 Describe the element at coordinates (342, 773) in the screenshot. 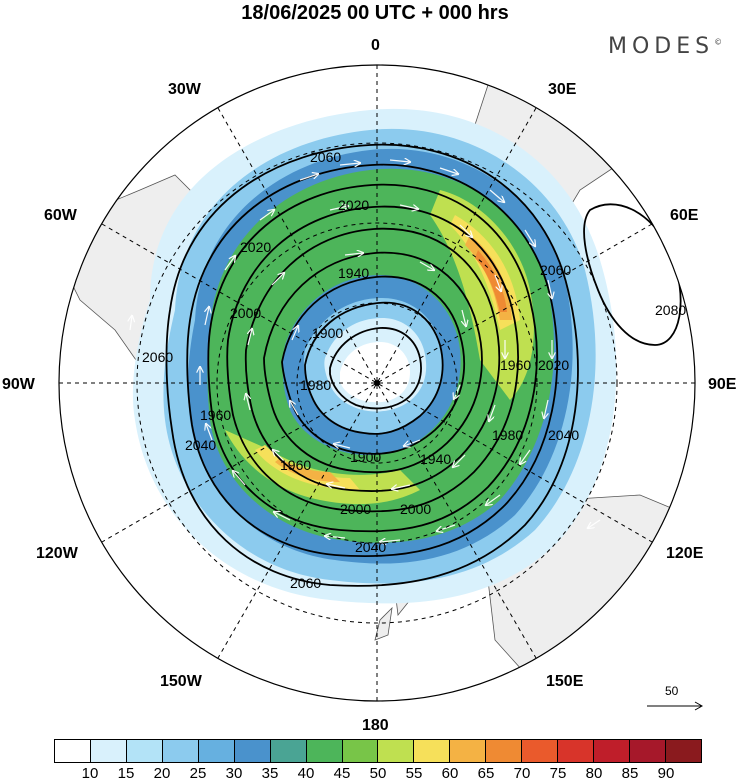

I see `colorbar-tick-label: 45` at that location.